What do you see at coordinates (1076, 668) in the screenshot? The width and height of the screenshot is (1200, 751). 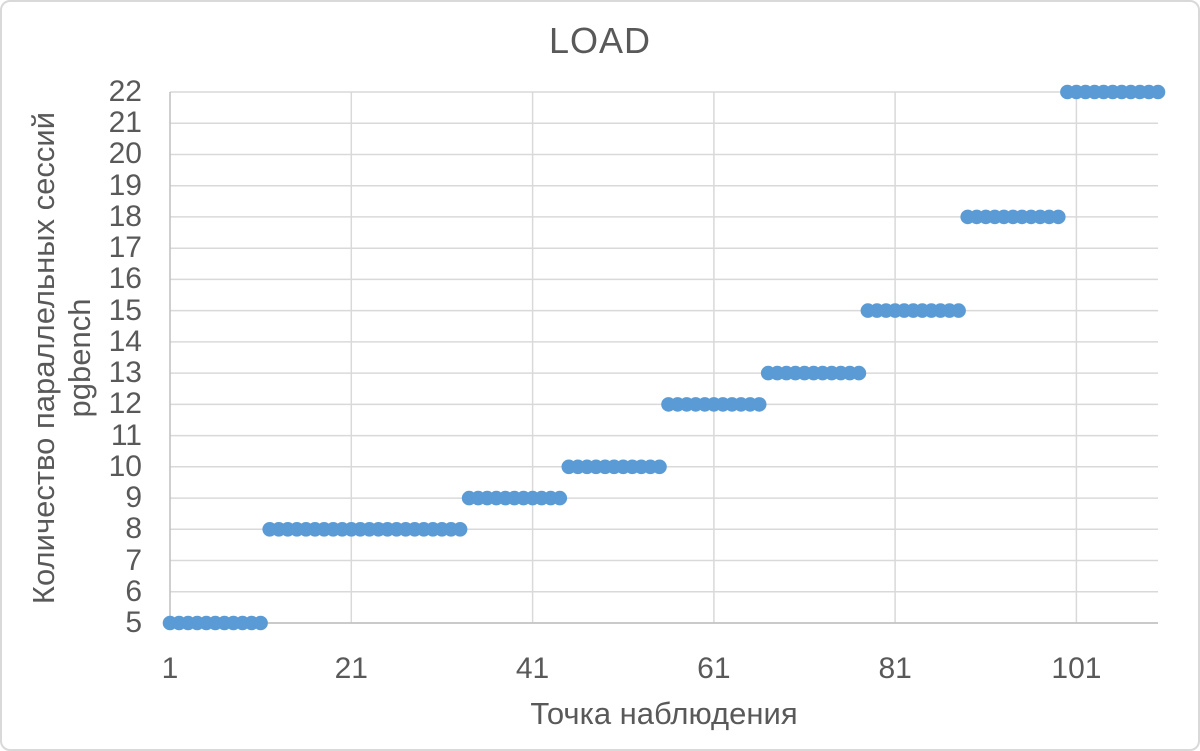 I see `x-tick-label: 101` at bounding box center [1076, 668].